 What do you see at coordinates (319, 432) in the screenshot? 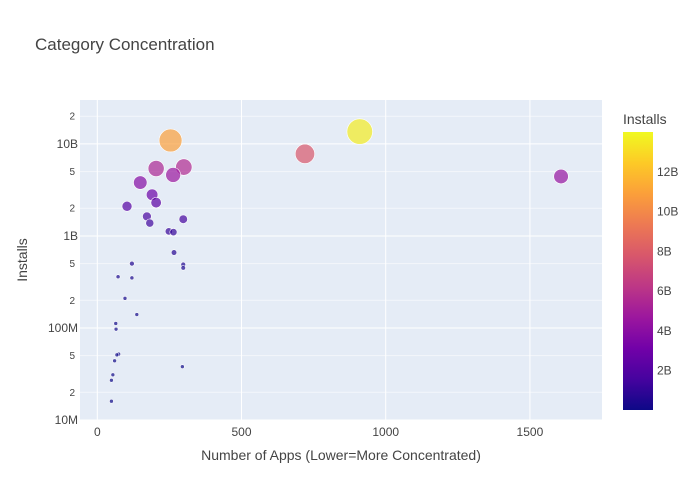
I see `x-axis-ticks: 0 500 1000 1500` at bounding box center [319, 432].